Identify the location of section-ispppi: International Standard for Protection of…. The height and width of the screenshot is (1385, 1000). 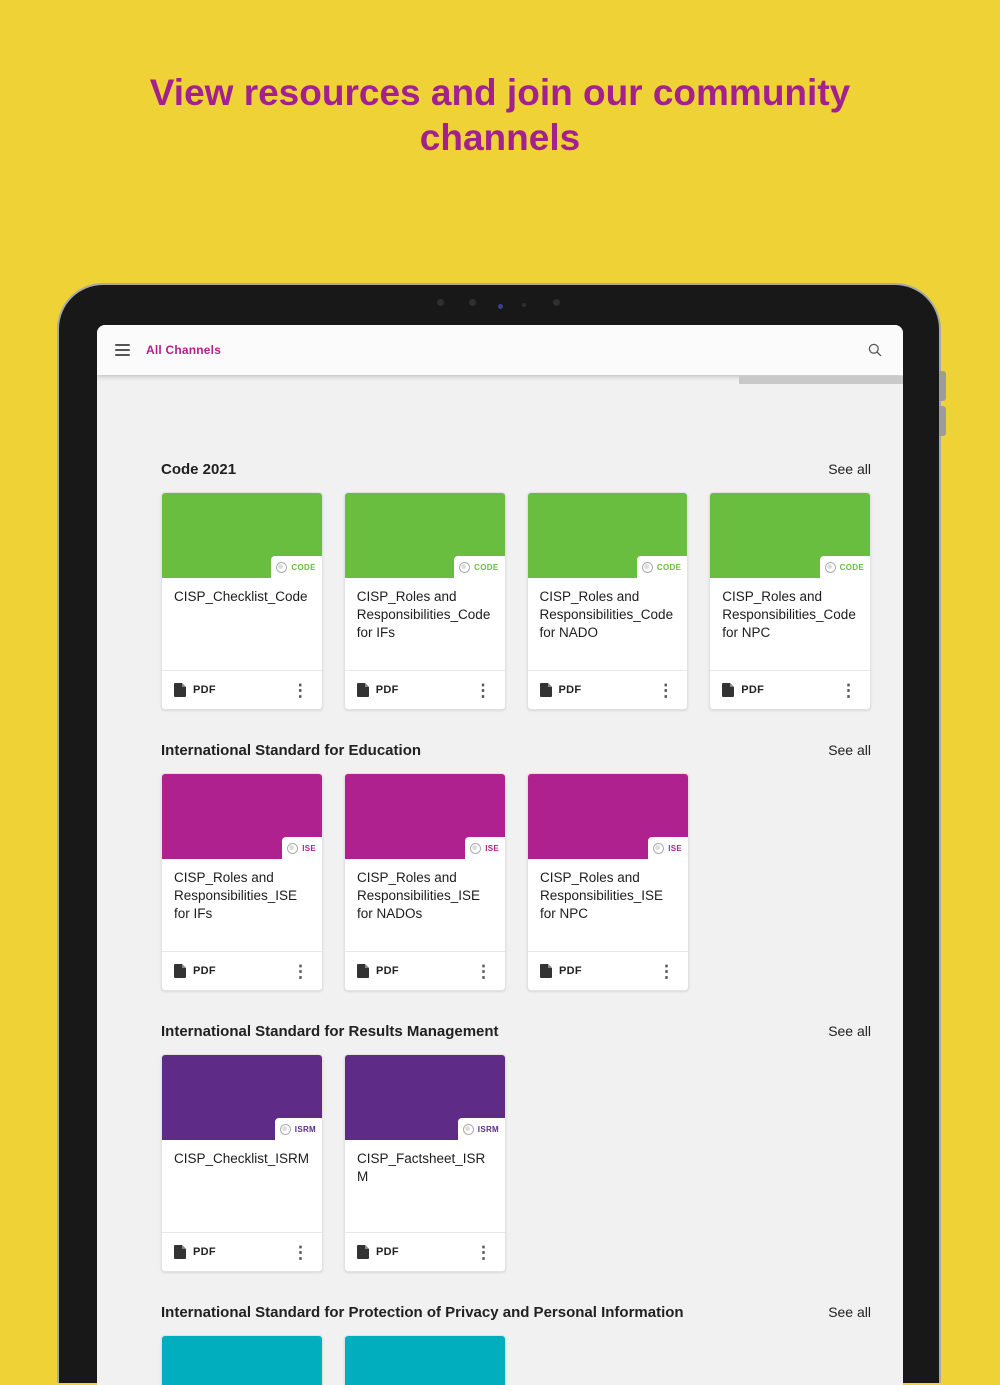
(516, 1343).